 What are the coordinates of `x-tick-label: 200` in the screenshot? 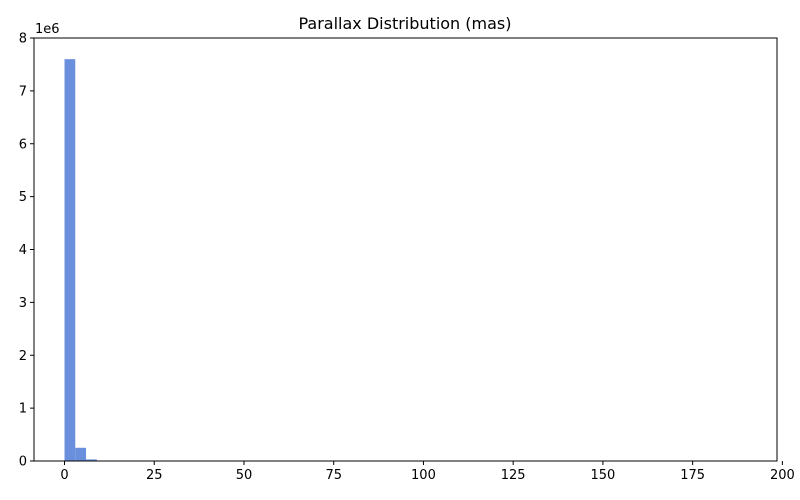 It's located at (782, 475).